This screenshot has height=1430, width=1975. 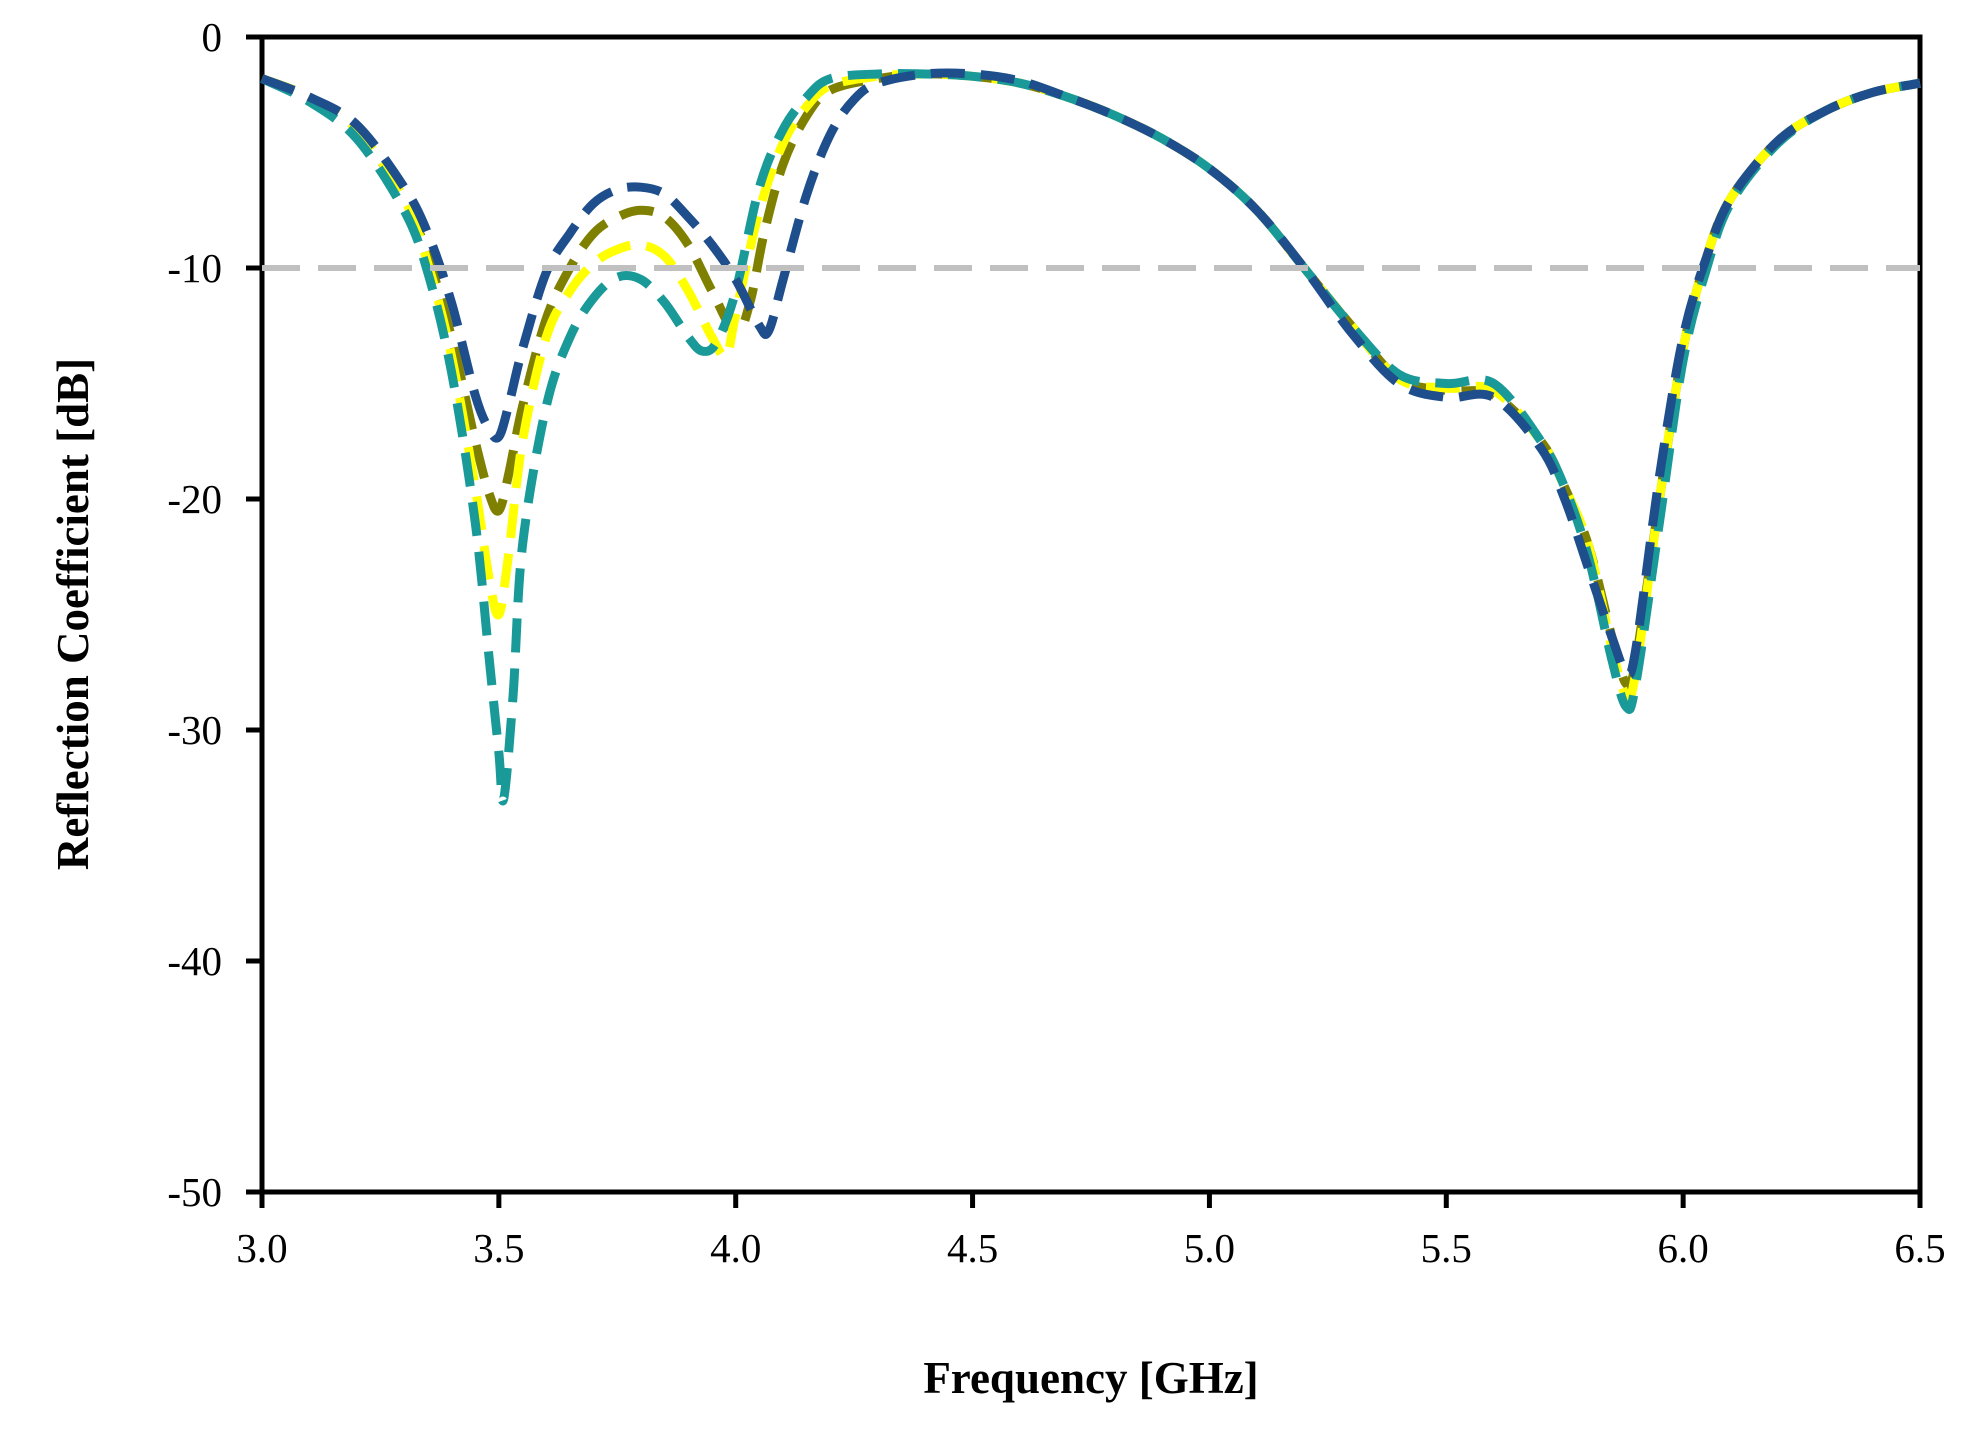 What do you see at coordinates (1209, 1248) in the screenshot?
I see `x-tick-label: 5.0` at bounding box center [1209, 1248].